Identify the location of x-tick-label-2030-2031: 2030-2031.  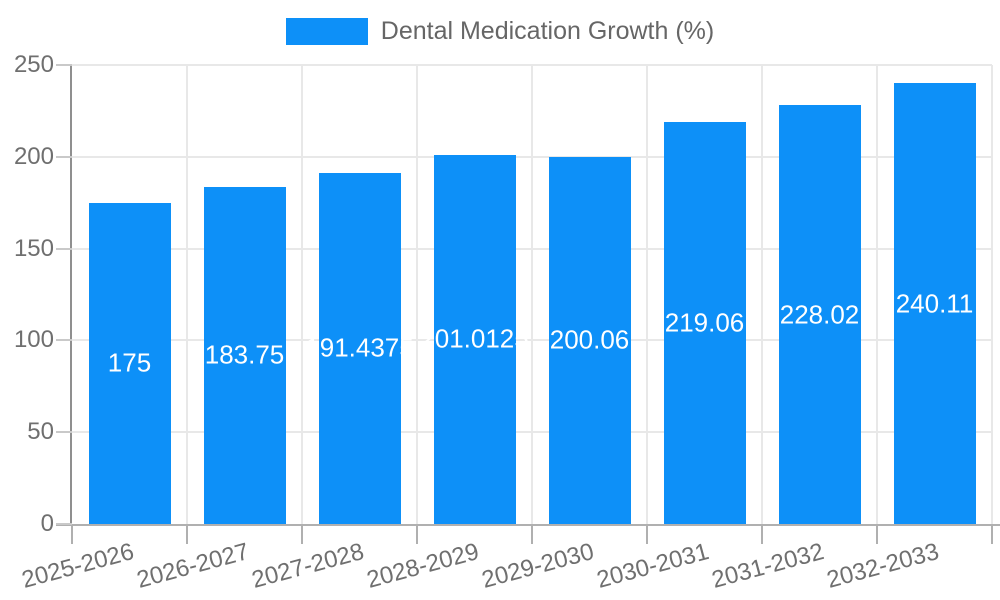
(652, 566).